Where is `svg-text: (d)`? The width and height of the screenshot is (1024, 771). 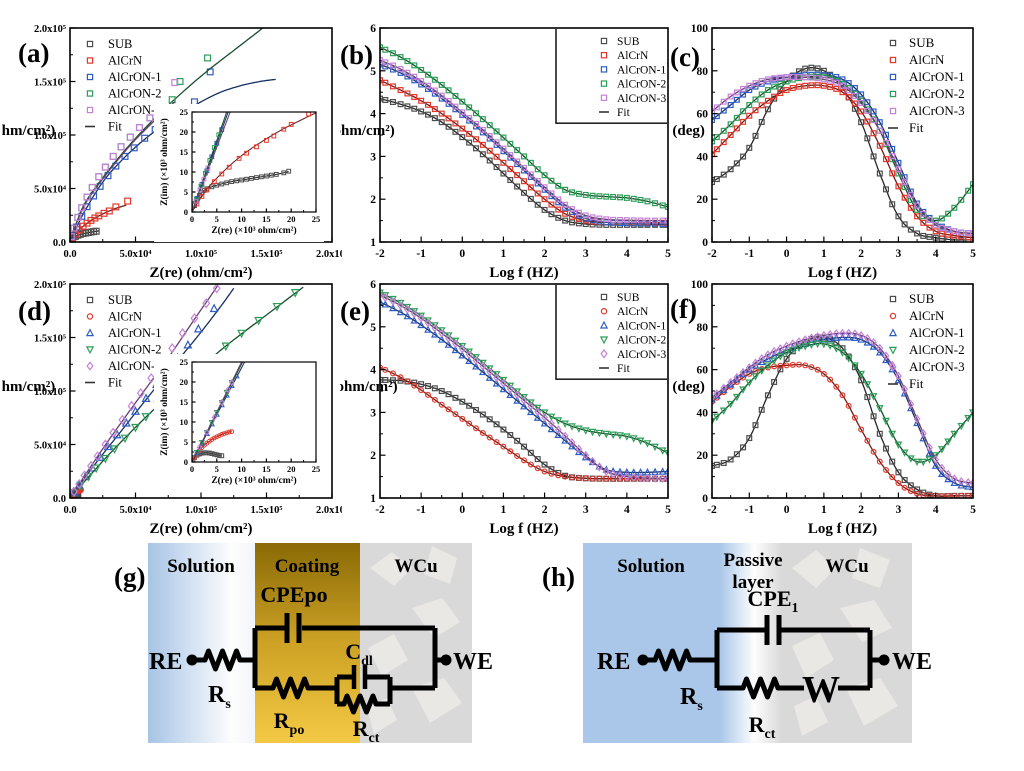 svg-text: (d) is located at coordinates (34, 311).